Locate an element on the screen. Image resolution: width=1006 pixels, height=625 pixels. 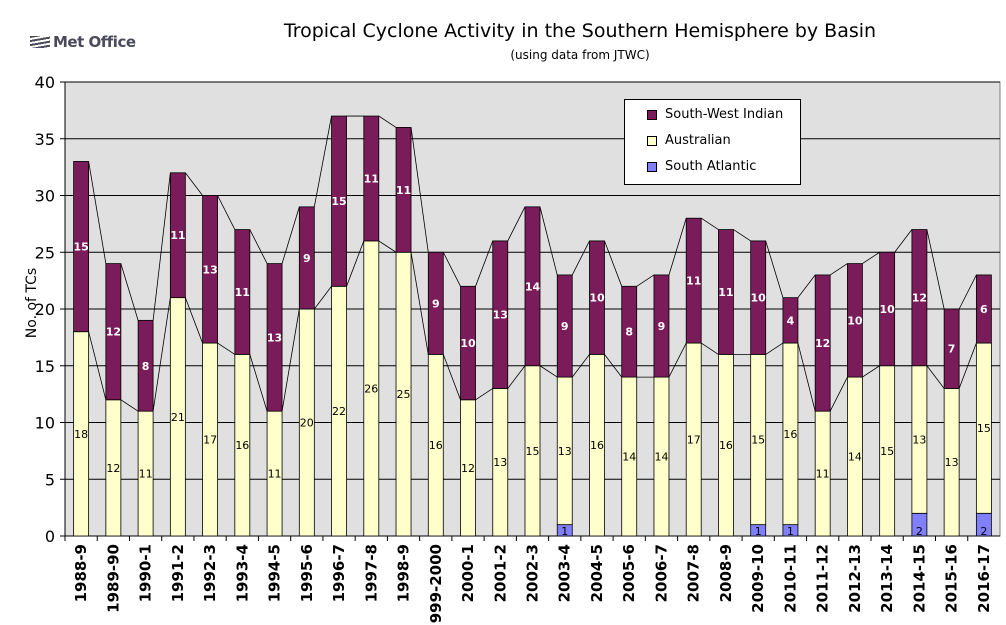
data-label-south-west-indian: 15 is located at coordinates (80, 247).